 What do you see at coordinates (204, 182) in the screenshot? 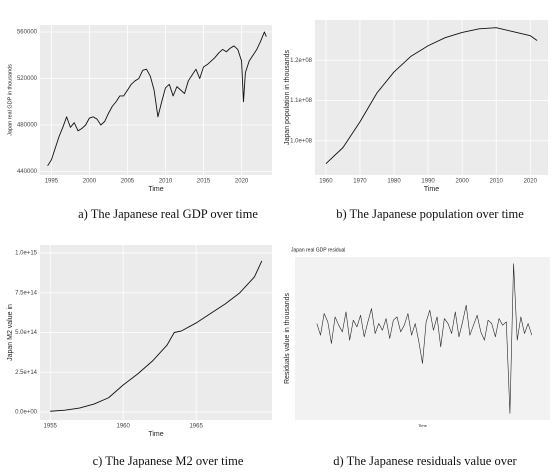
I see `x-tick-label: 2015` at bounding box center [204, 182].